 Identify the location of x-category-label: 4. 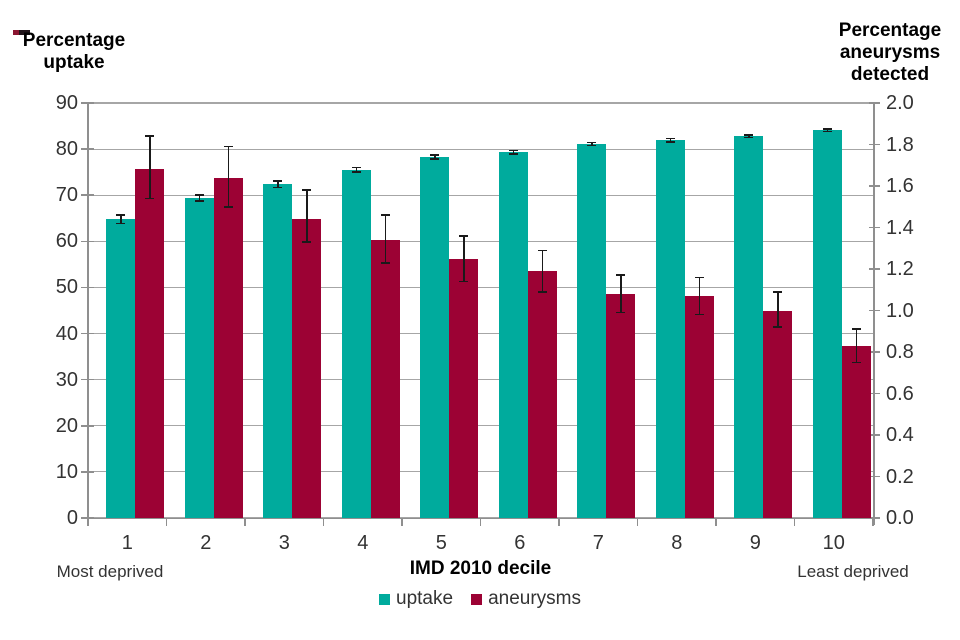
(363, 543).